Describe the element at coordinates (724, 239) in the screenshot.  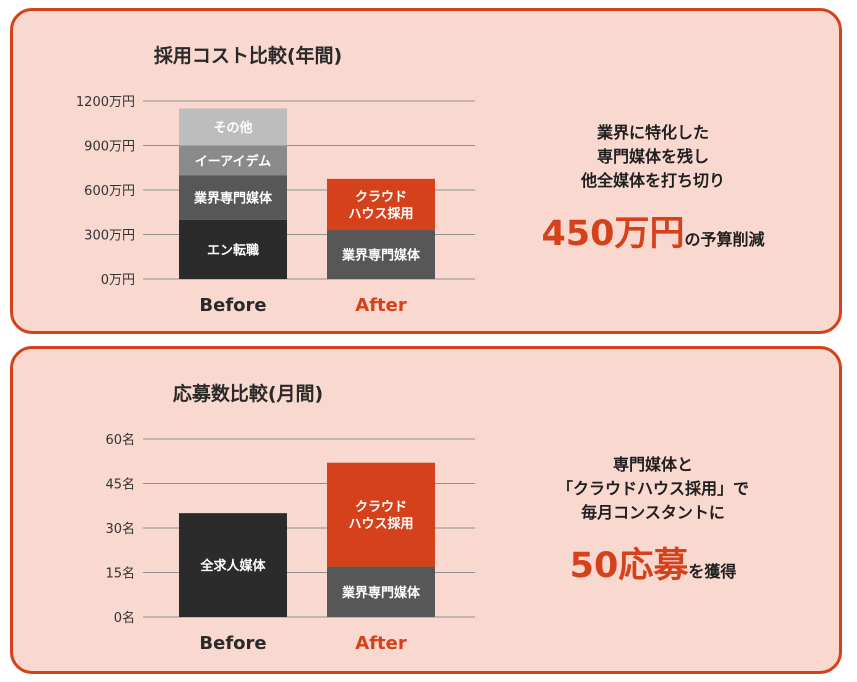
I see `cost-reduction-suffix: の予算削減` at that location.